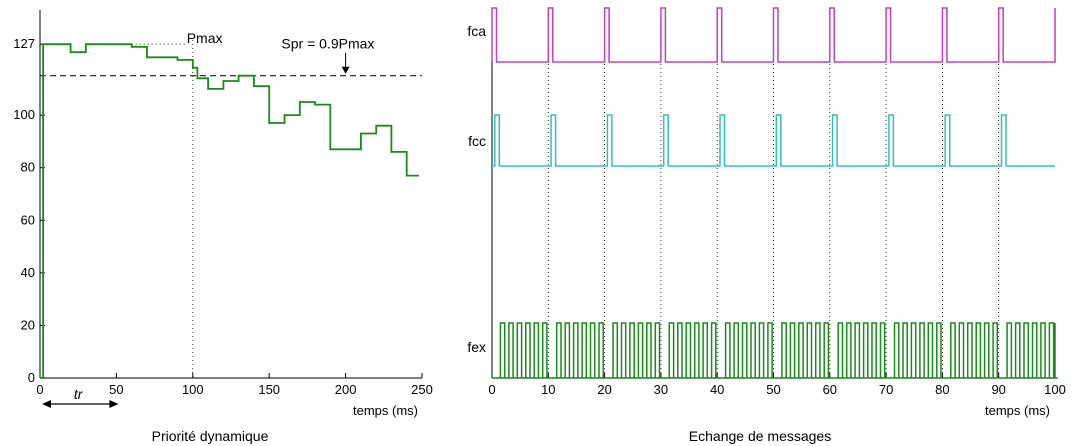  What do you see at coordinates (234, 385) in the screenshot?
I see `left-x-ticks: 0 50 100 150 200 250` at bounding box center [234, 385].